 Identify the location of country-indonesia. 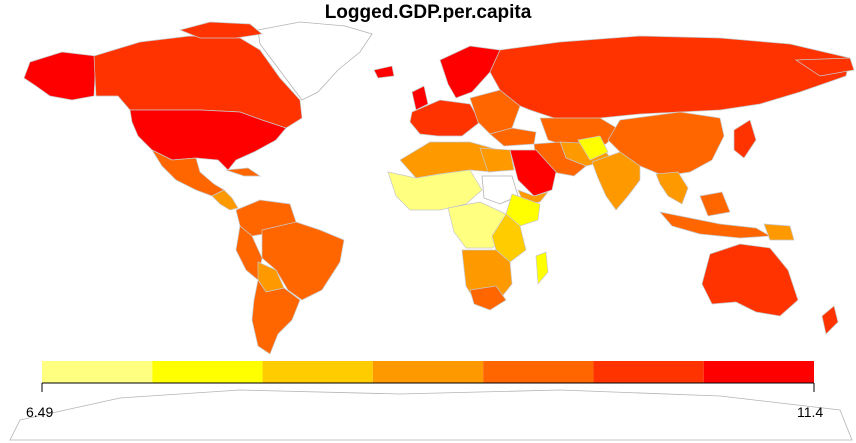
(715, 225).